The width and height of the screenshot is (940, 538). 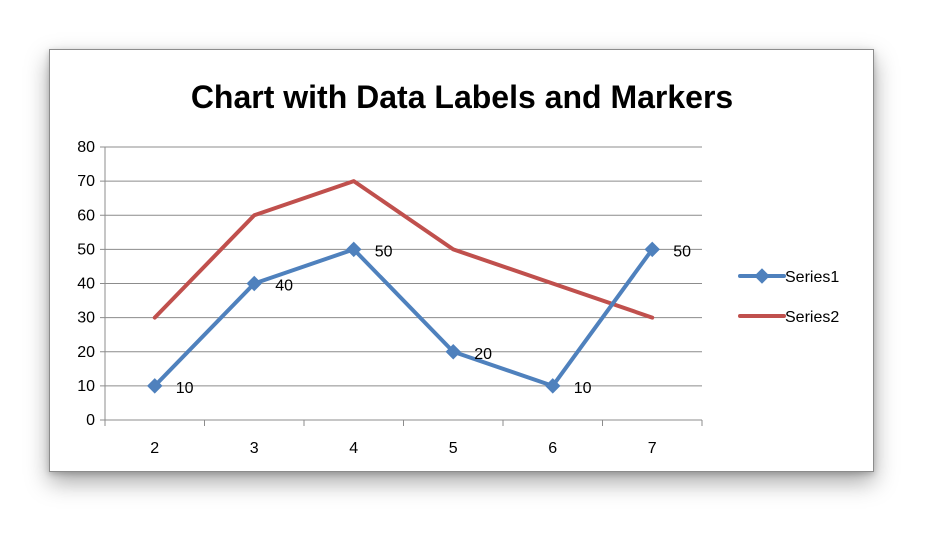 I want to click on series-line-series2, so click(x=403, y=249).